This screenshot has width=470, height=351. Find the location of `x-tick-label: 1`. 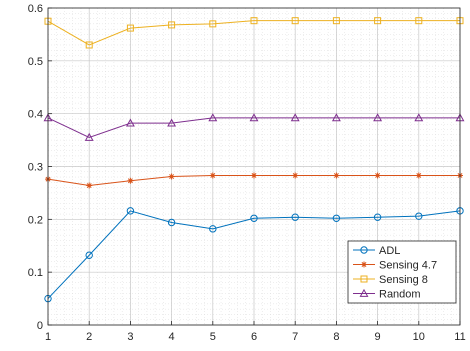

x-tick-label: 1 is located at coordinates (48, 337).